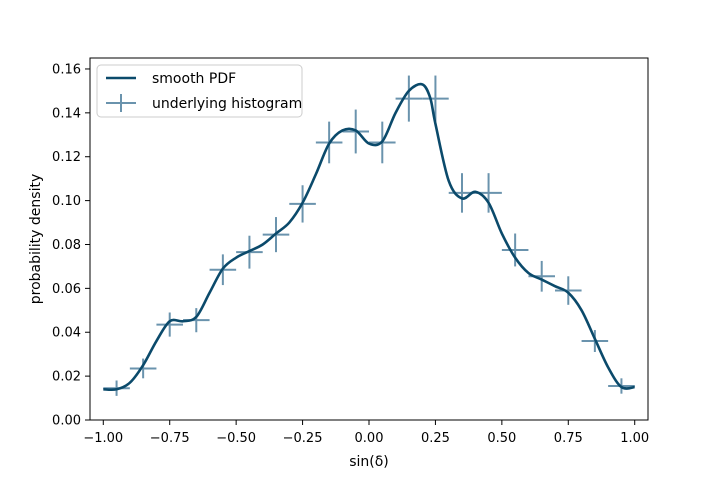 The image size is (720, 480). I want to click on x-axis: −1.00 −0.75 −0.50 −0.25 0.00 0.25 0.50 0.75 1.00, so click(366, 433).